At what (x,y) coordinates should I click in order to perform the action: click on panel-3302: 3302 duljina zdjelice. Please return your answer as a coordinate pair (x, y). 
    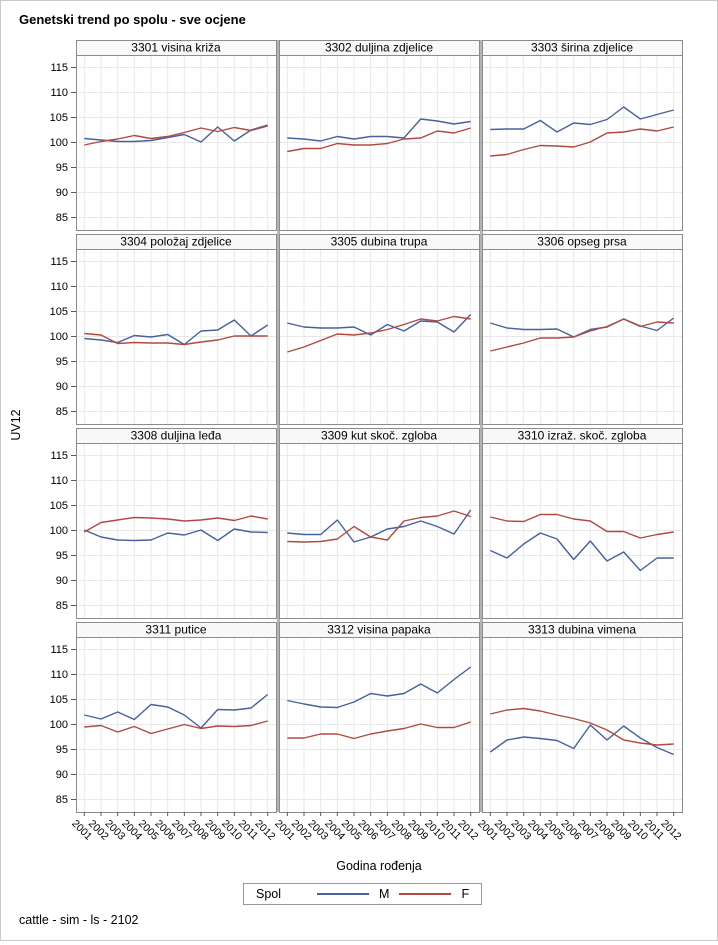
    Looking at the image, I should click on (379, 135).